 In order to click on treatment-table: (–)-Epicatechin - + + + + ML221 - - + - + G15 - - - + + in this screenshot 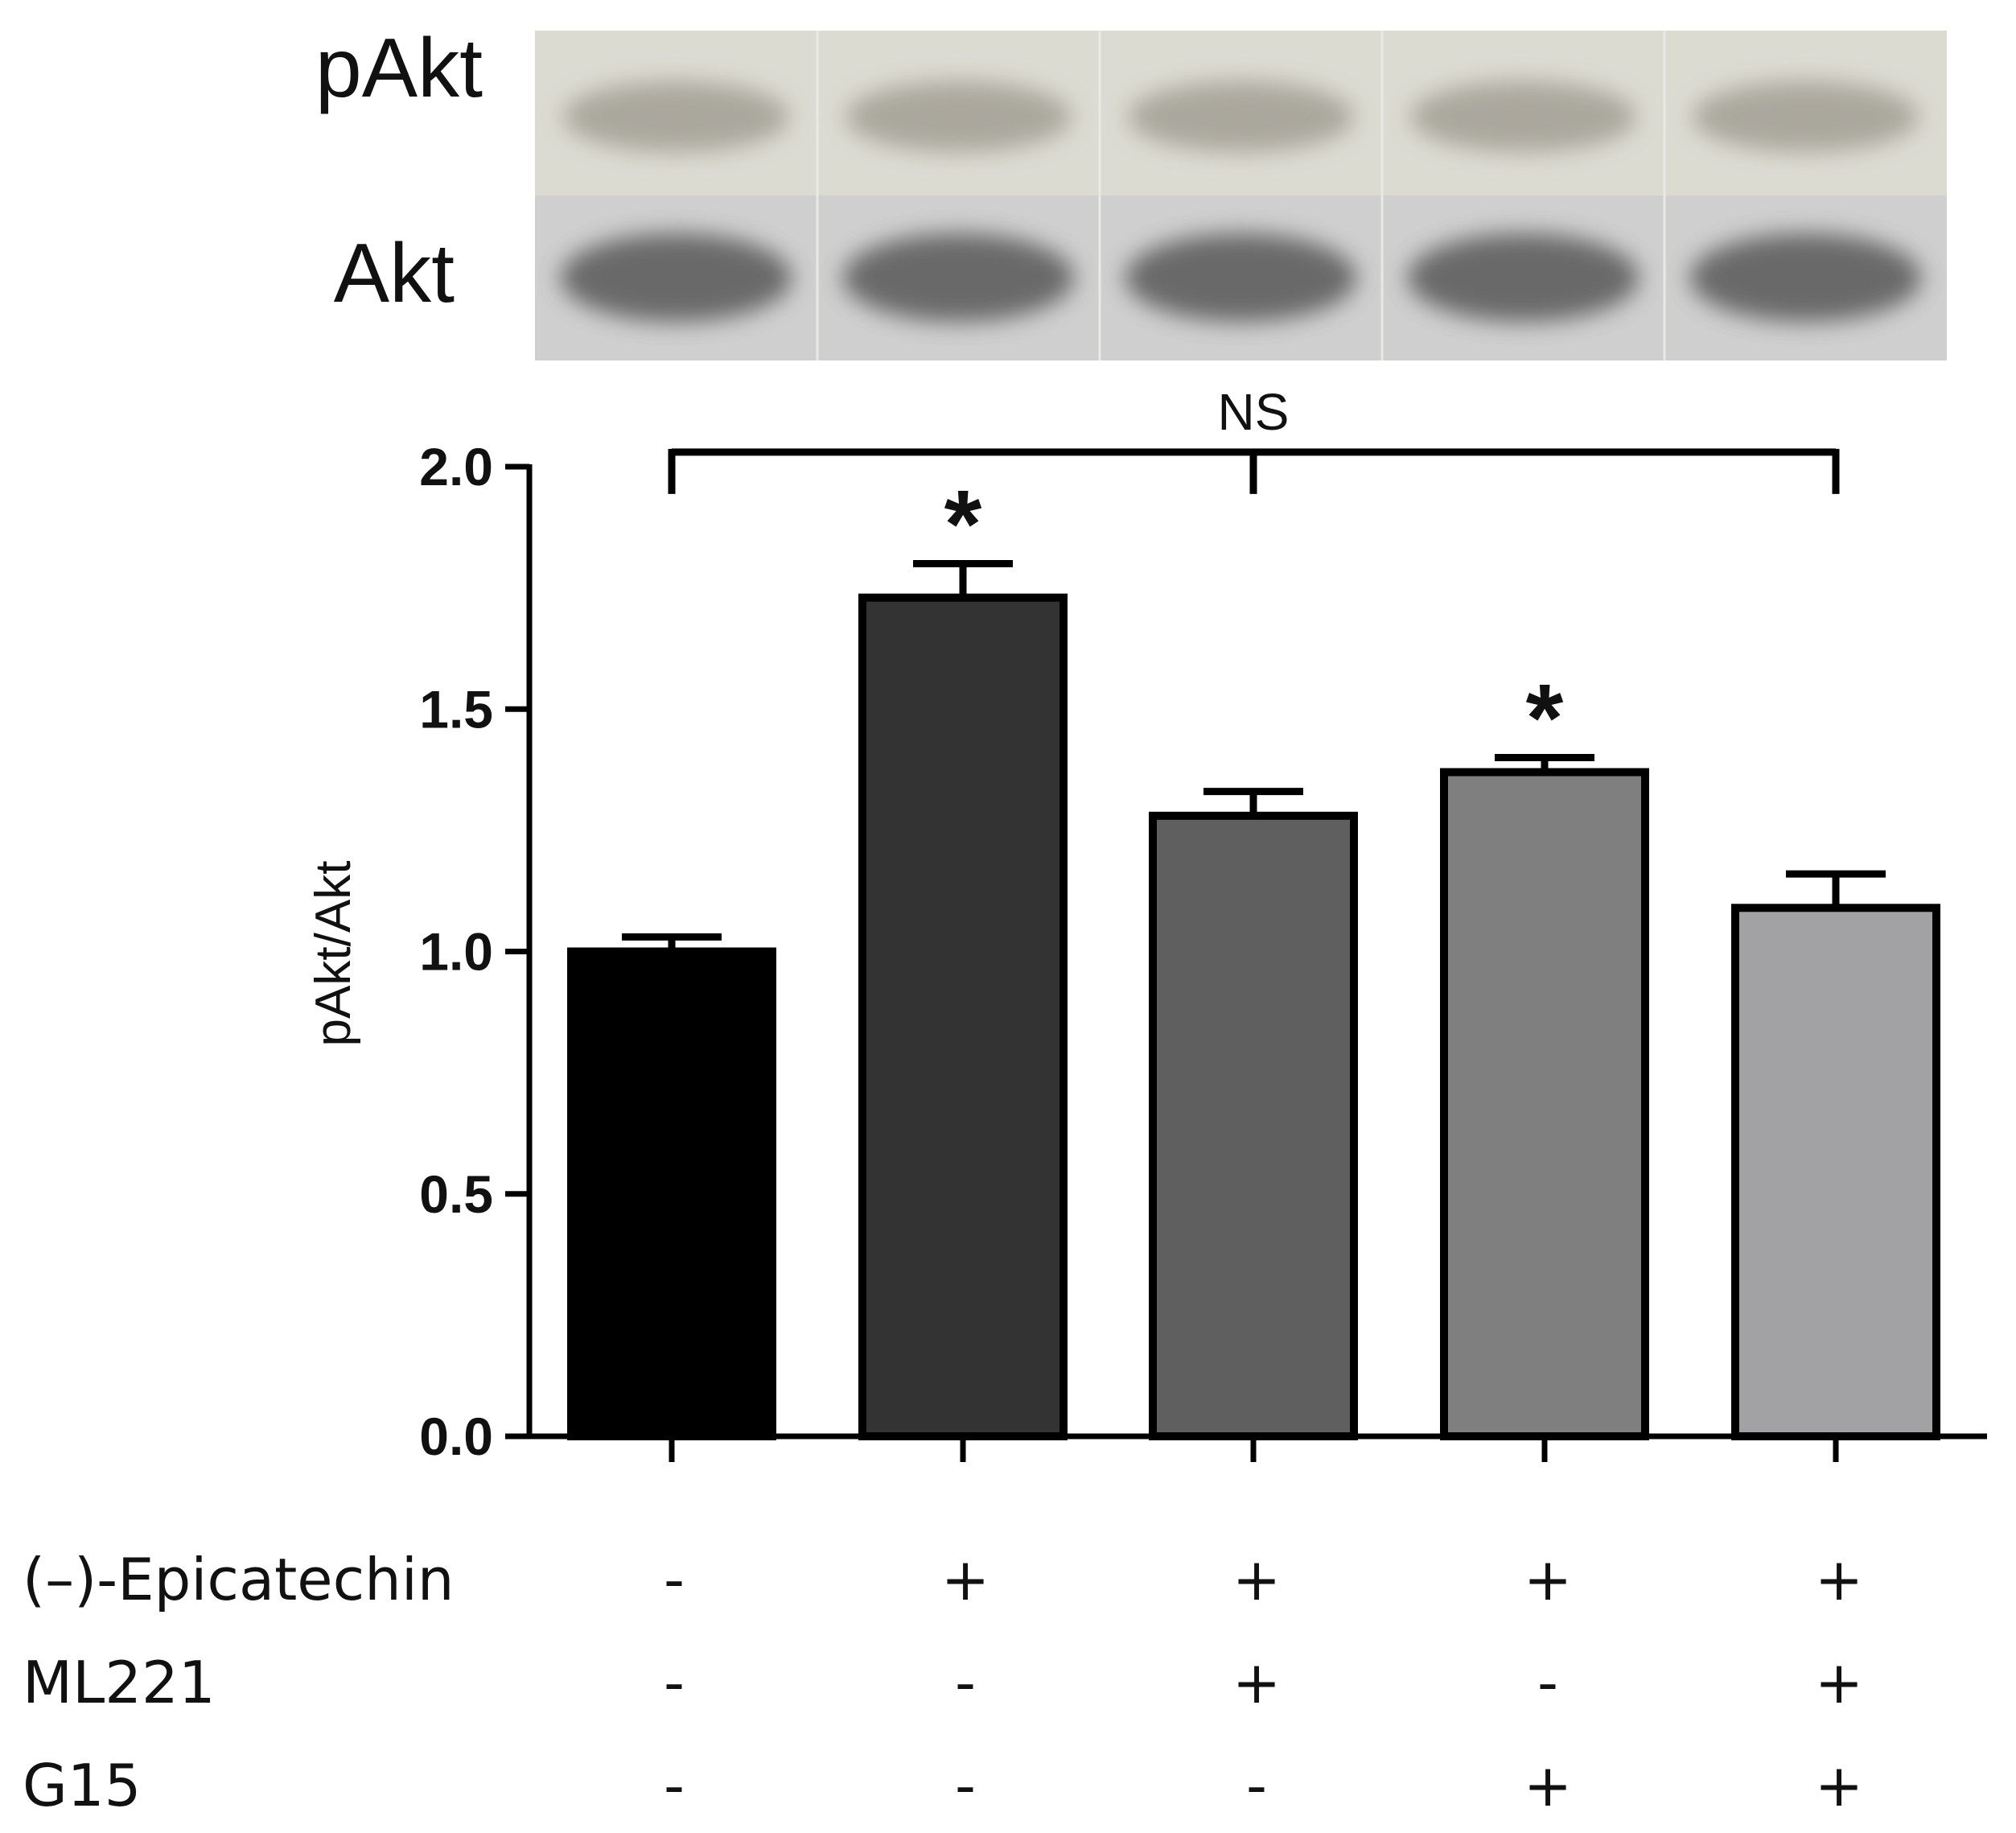, I will do `click(943, 1682)`.